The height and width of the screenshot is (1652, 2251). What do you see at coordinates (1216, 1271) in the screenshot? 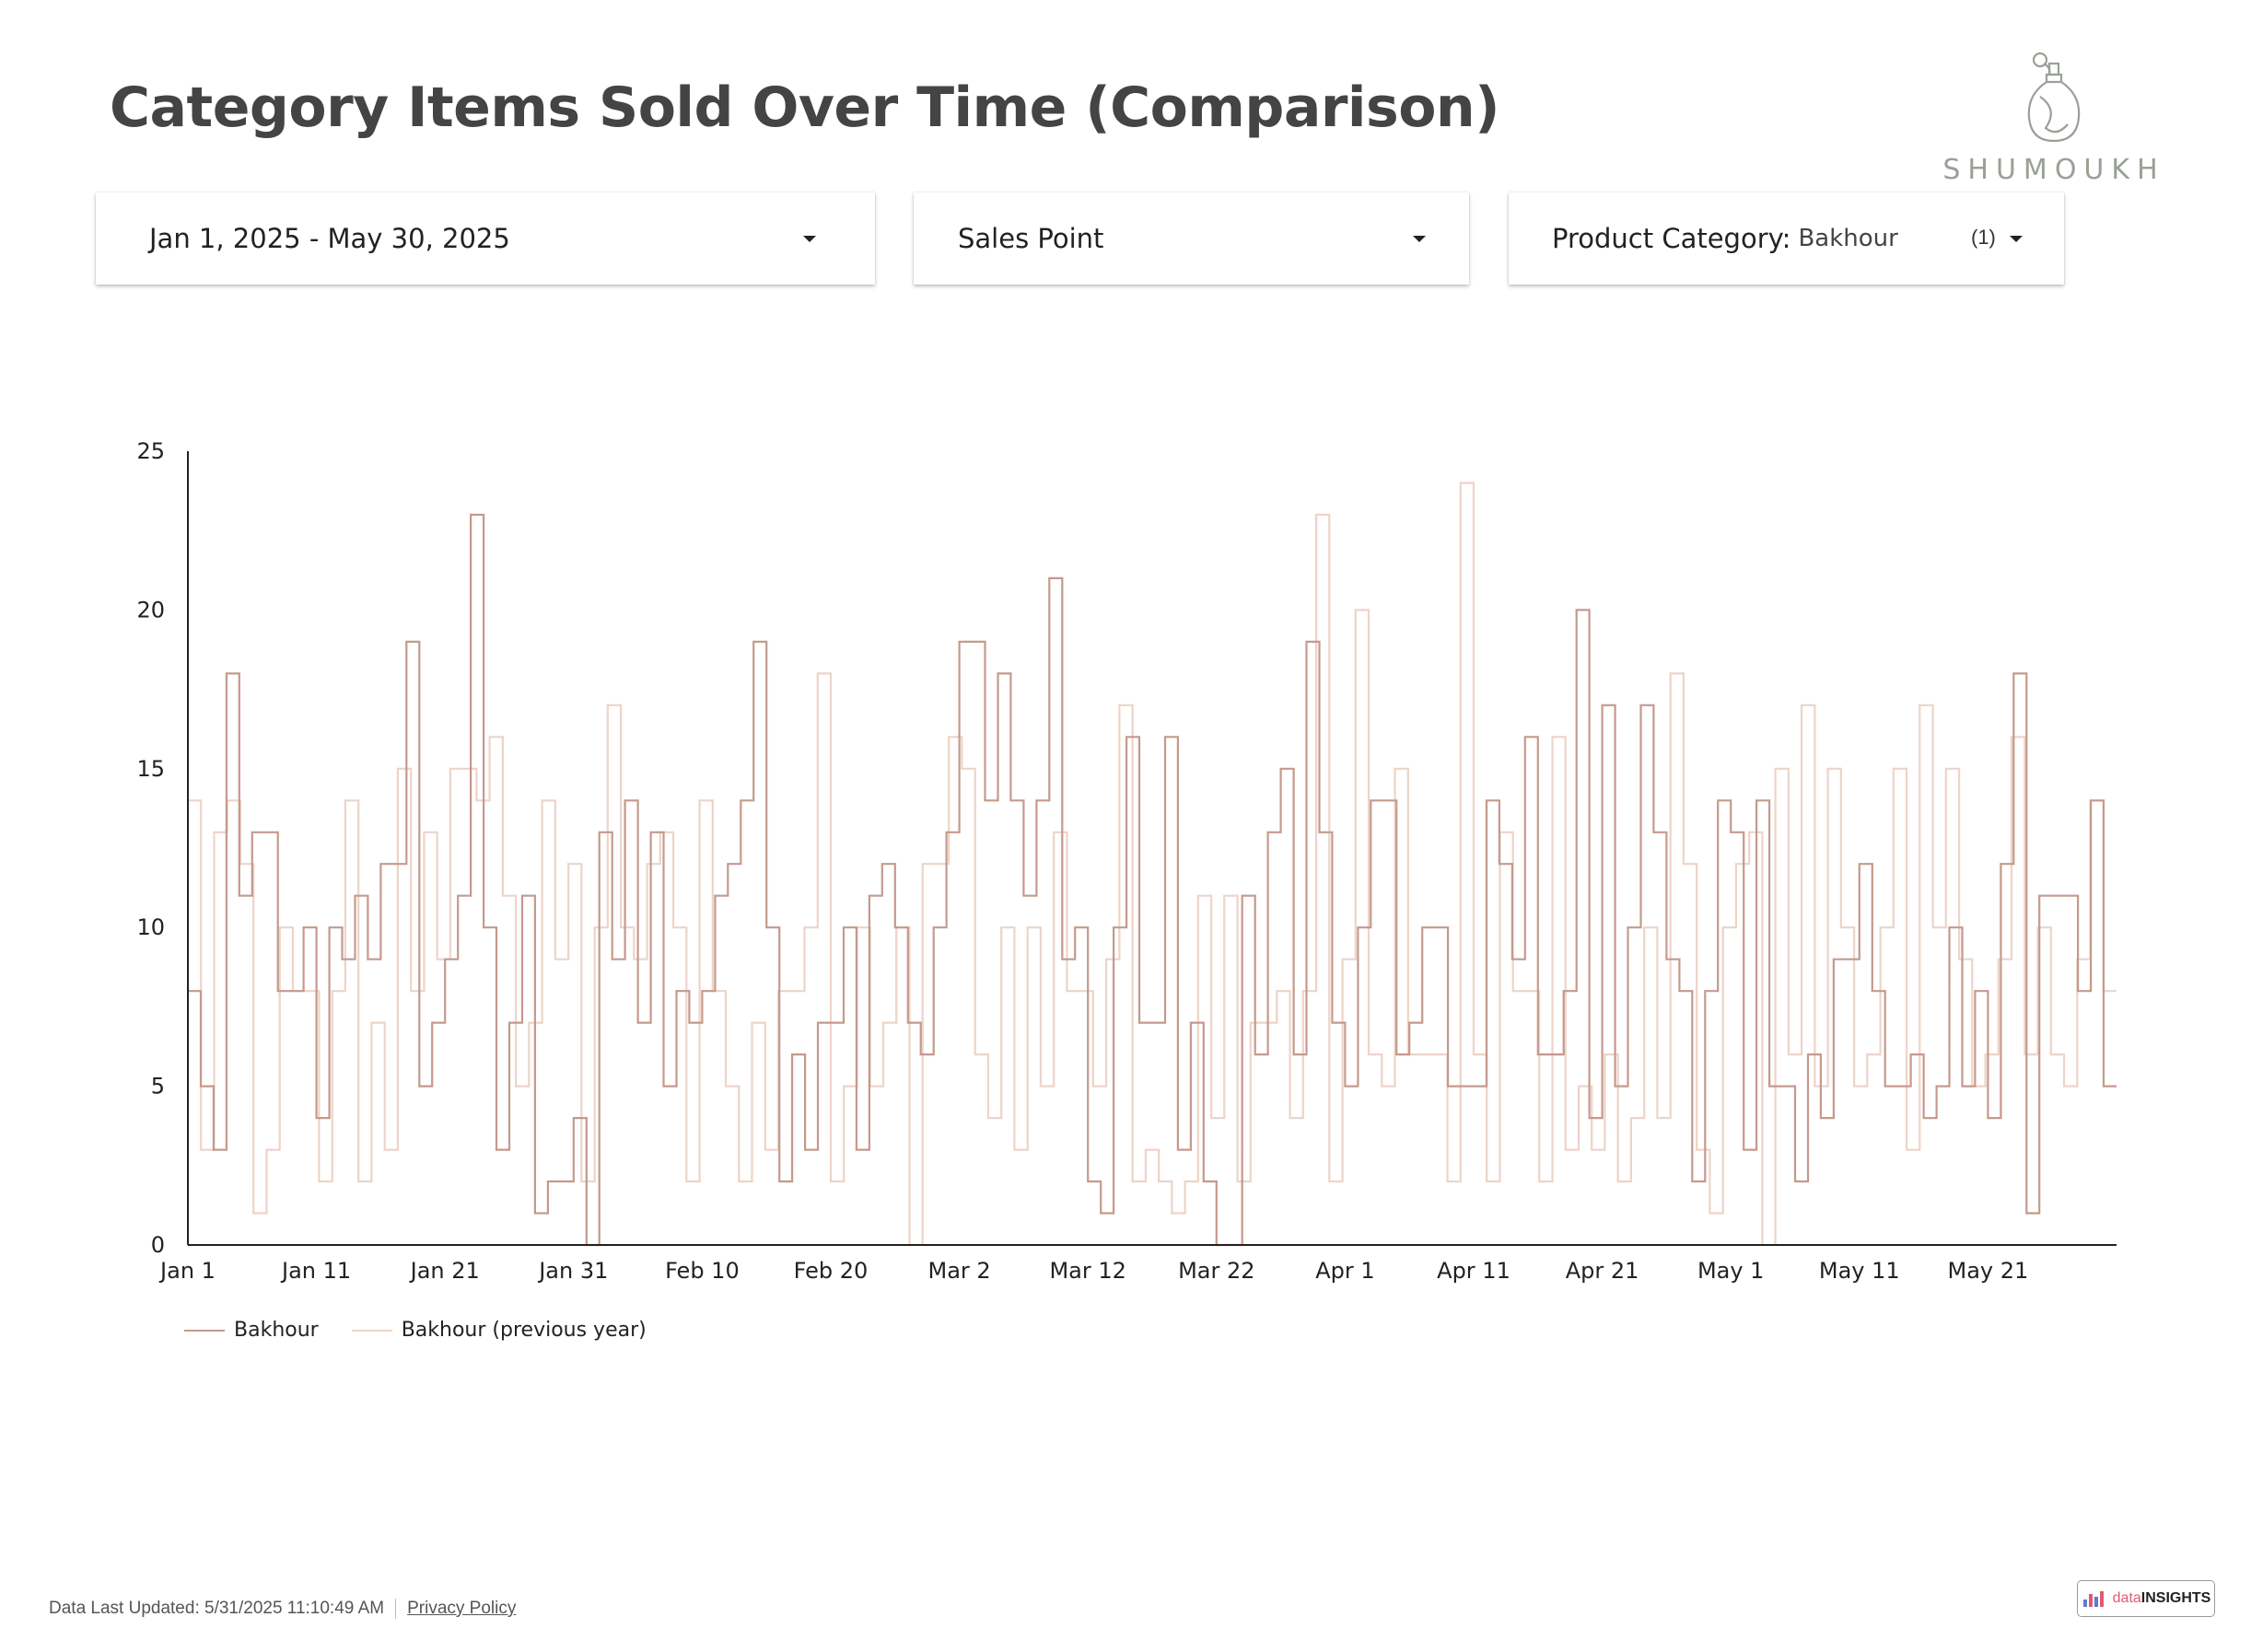
I see `x-tick-label: Mar 22` at bounding box center [1216, 1271].